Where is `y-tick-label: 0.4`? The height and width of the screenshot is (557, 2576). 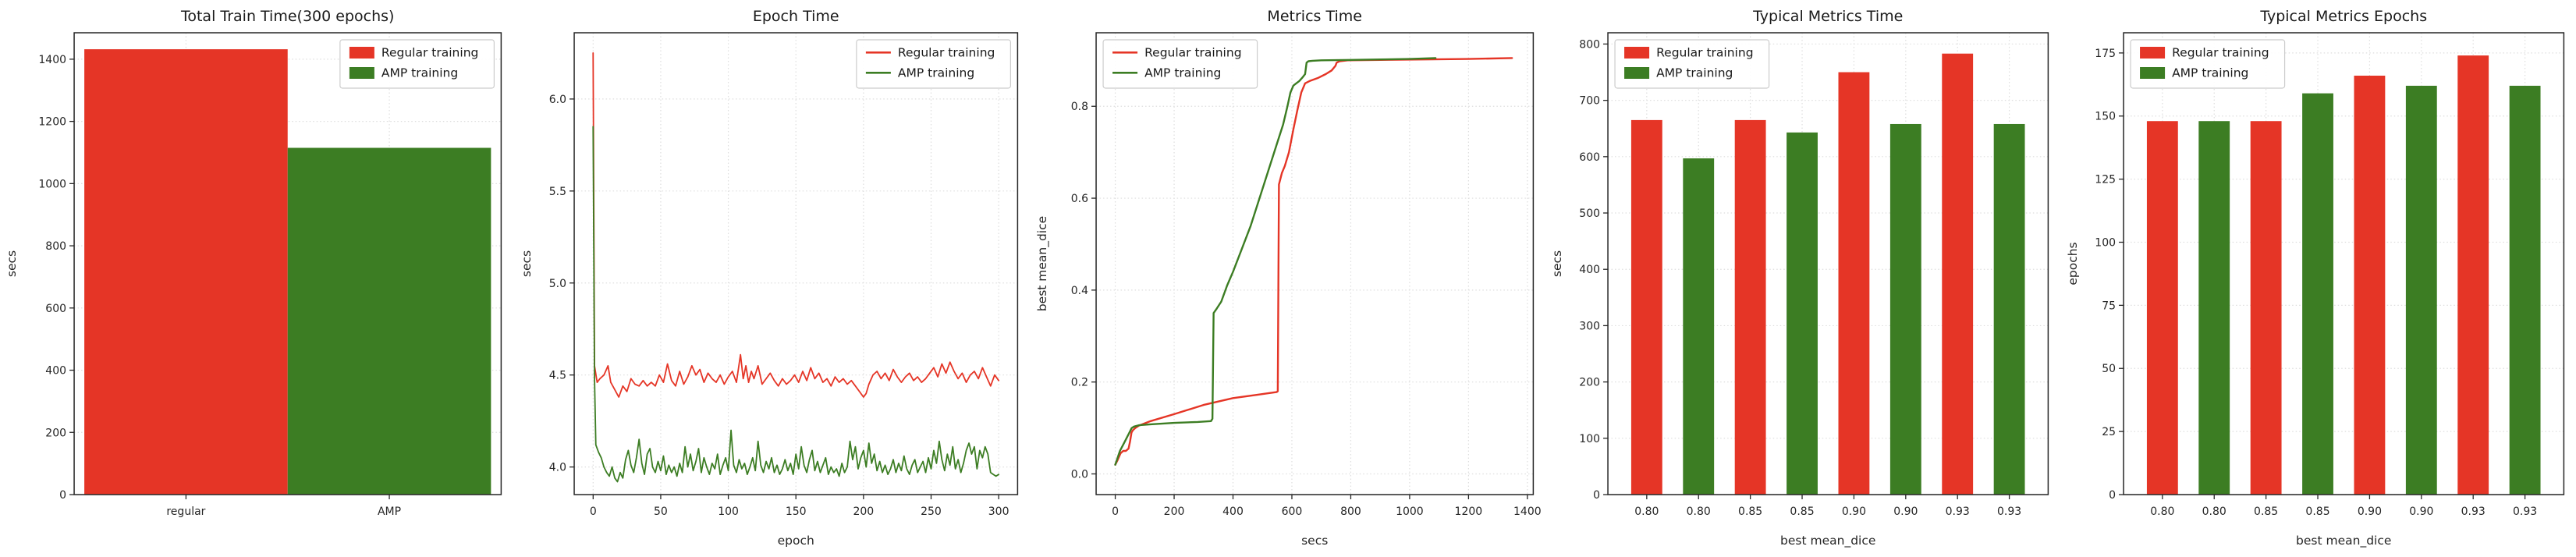
y-tick-label: 0.4 is located at coordinates (1079, 291).